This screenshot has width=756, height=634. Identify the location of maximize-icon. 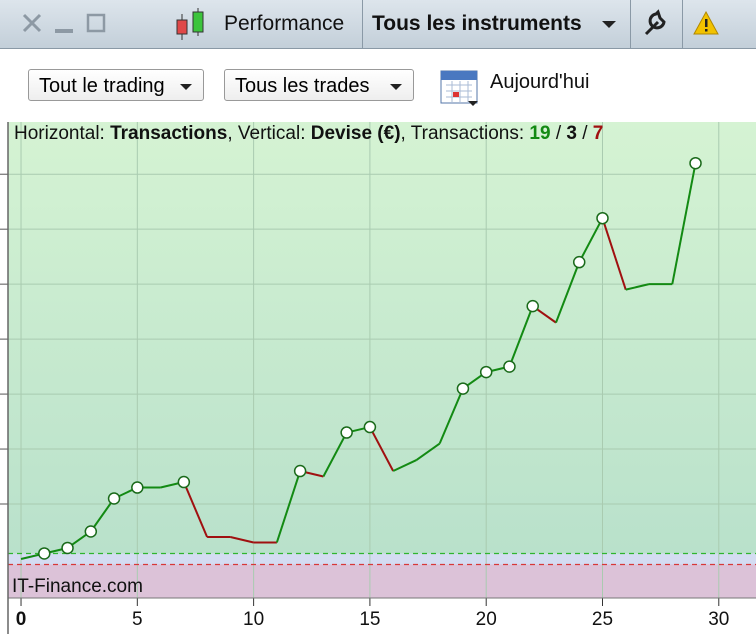
(96, 23).